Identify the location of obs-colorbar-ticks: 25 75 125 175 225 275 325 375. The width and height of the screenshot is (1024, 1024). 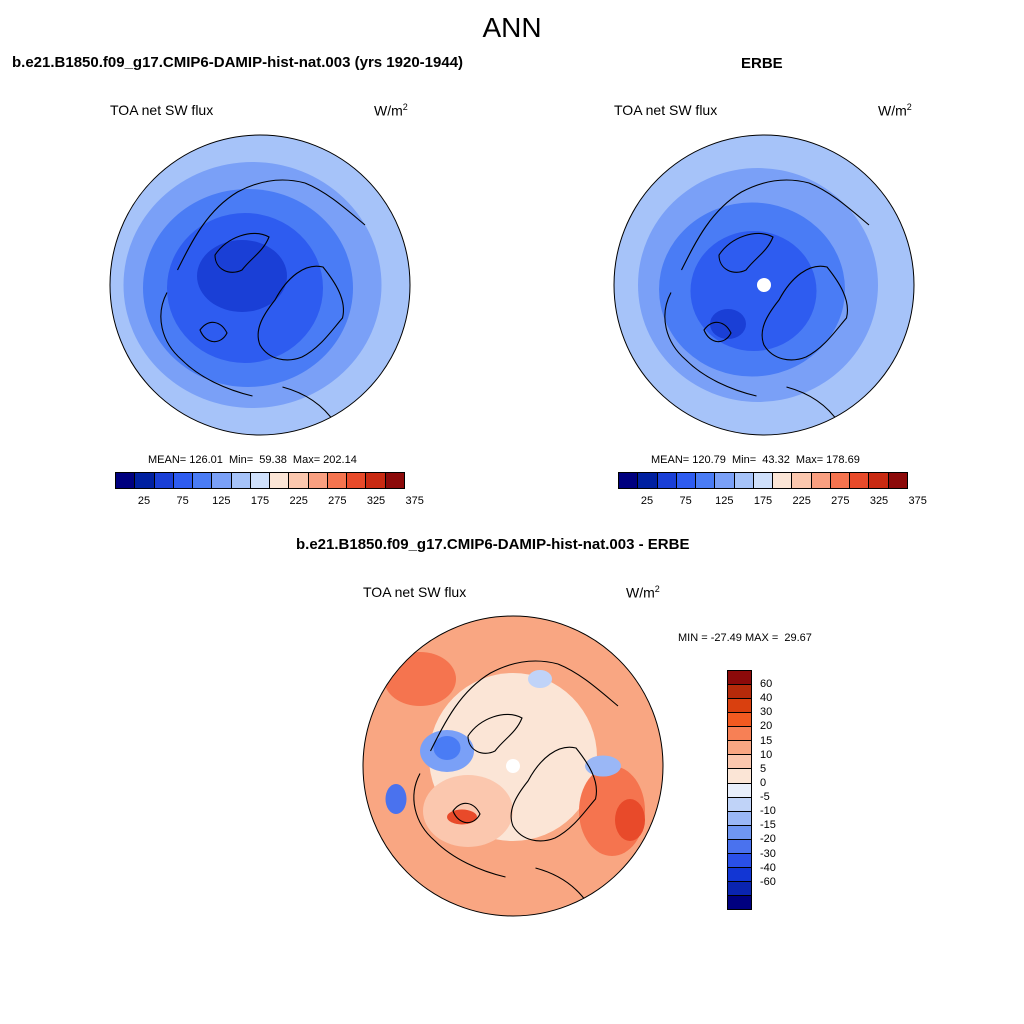
(772, 502).